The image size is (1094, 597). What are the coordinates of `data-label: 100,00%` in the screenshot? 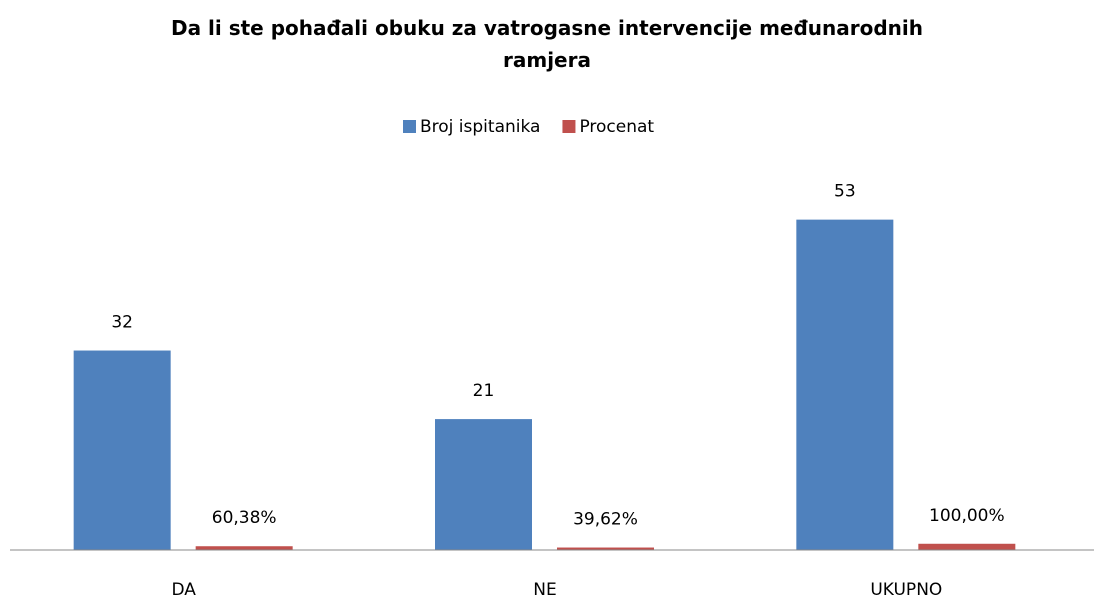 It's located at (967, 516).